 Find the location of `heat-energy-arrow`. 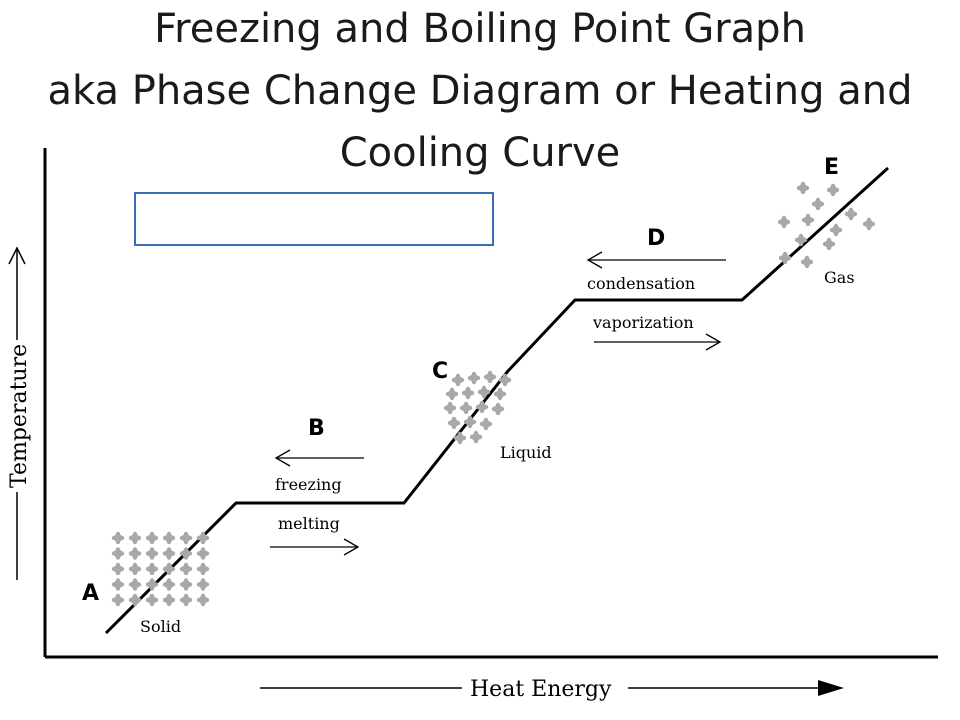

heat-energy-arrow is located at coordinates (552, 688).